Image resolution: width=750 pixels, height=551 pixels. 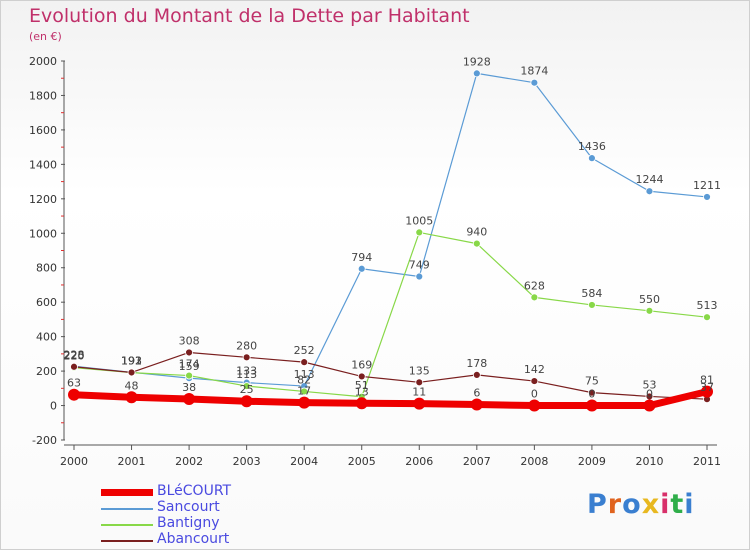 I want to click on data-label: 113, so click(x=304, y=374).